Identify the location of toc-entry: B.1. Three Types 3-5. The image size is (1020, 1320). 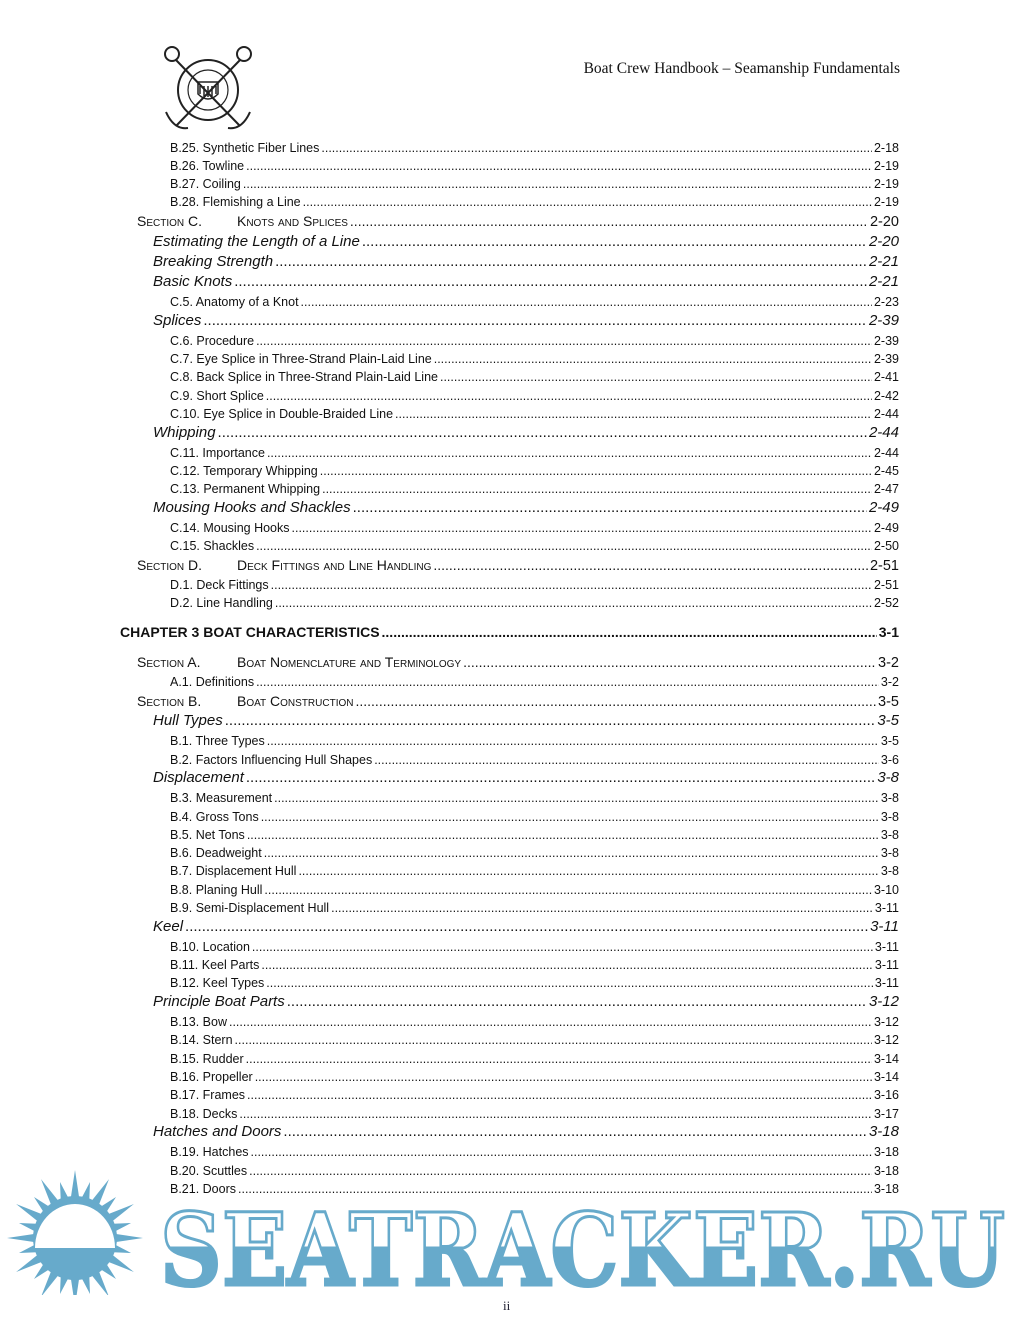
(534, 741).